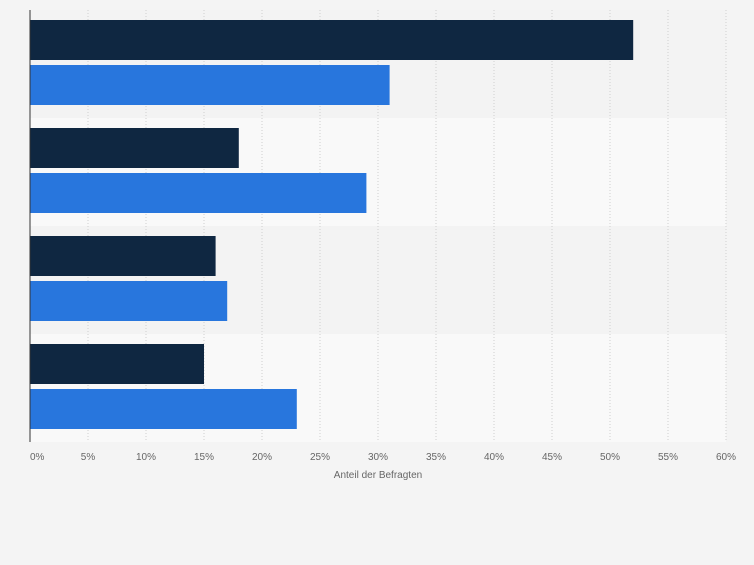  I want to click on x-tick-label: 55%, so click(668, 457).